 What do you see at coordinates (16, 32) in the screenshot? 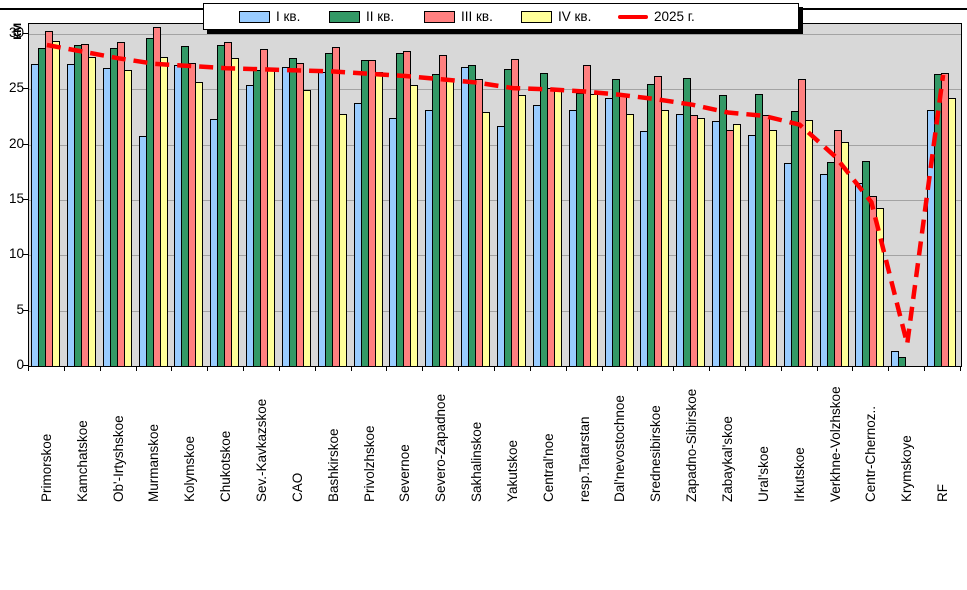
I see `y-tick-label: 30` at bounding box center [16, 32].